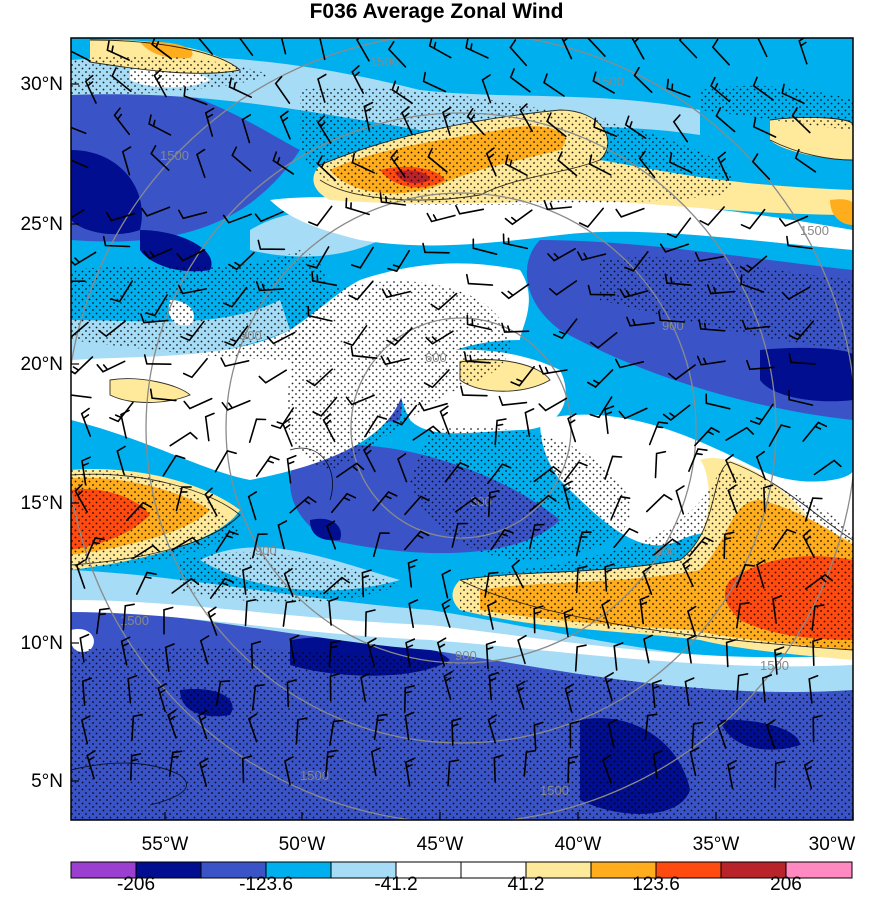  What do you see at coordinates (165, 844) in the screenshot?
I see `lon-label-55w: 55°W` at bounding box center [165, 844].